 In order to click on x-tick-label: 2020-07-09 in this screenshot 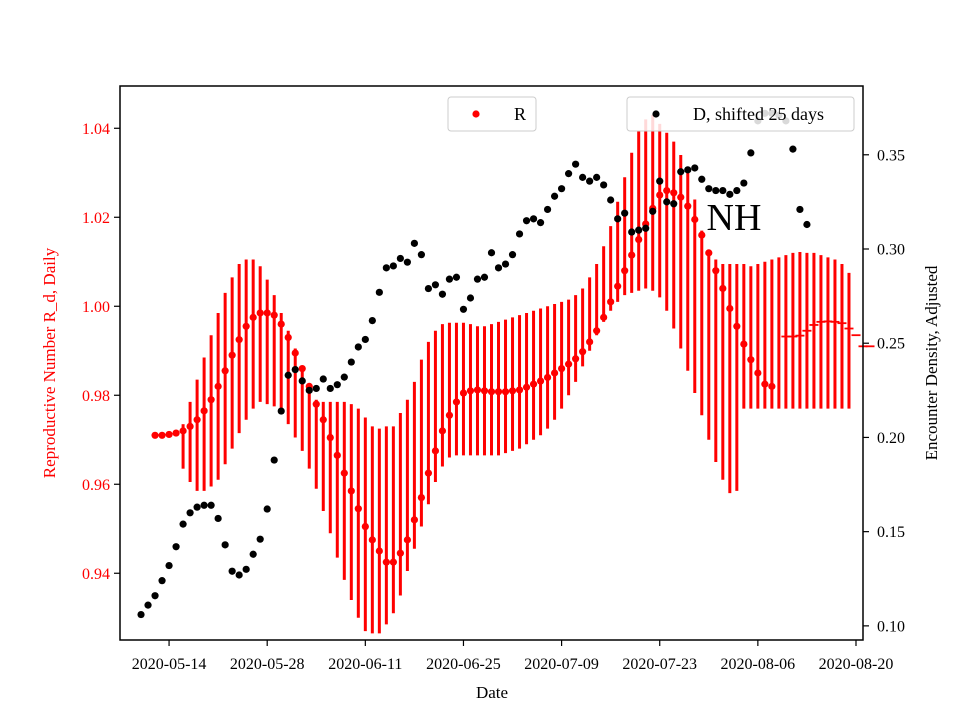, I will do `click(561, 664)`.